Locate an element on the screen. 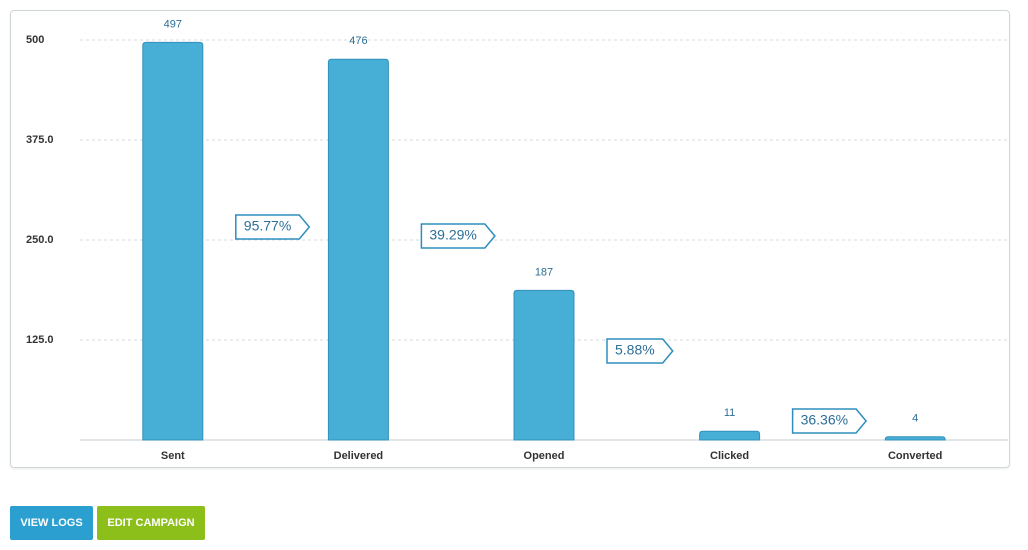 The image size is (1028, 550). conversion-label: 95.77% is located at coordinates (267, 226).